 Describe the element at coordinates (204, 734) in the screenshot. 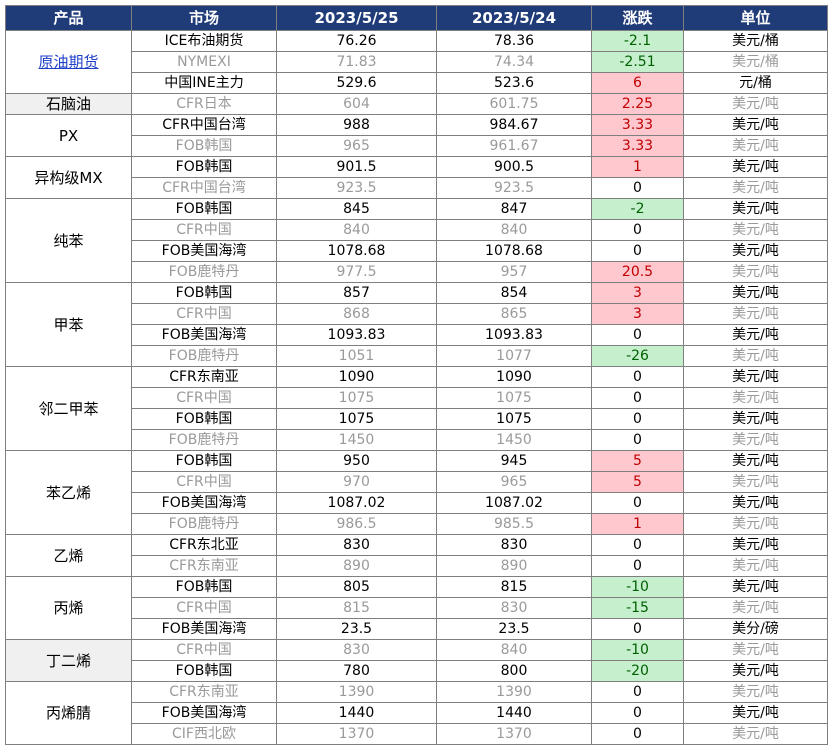

I see `market-cell: CIF西北欧` at that location.